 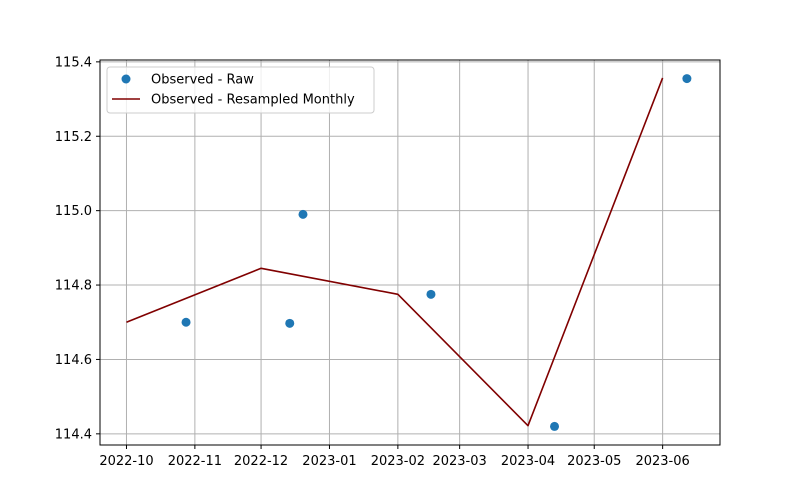 What do you see at coordinates (126, 79) in the screenshot?
I see `legend-marker-raw` at bounding box center [126, 79].